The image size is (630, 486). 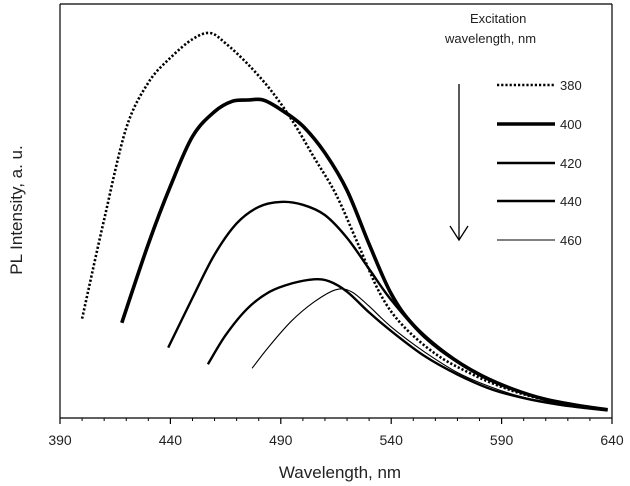 I want to click on x-tick-label-390: 390, so click(x=60, y=440).